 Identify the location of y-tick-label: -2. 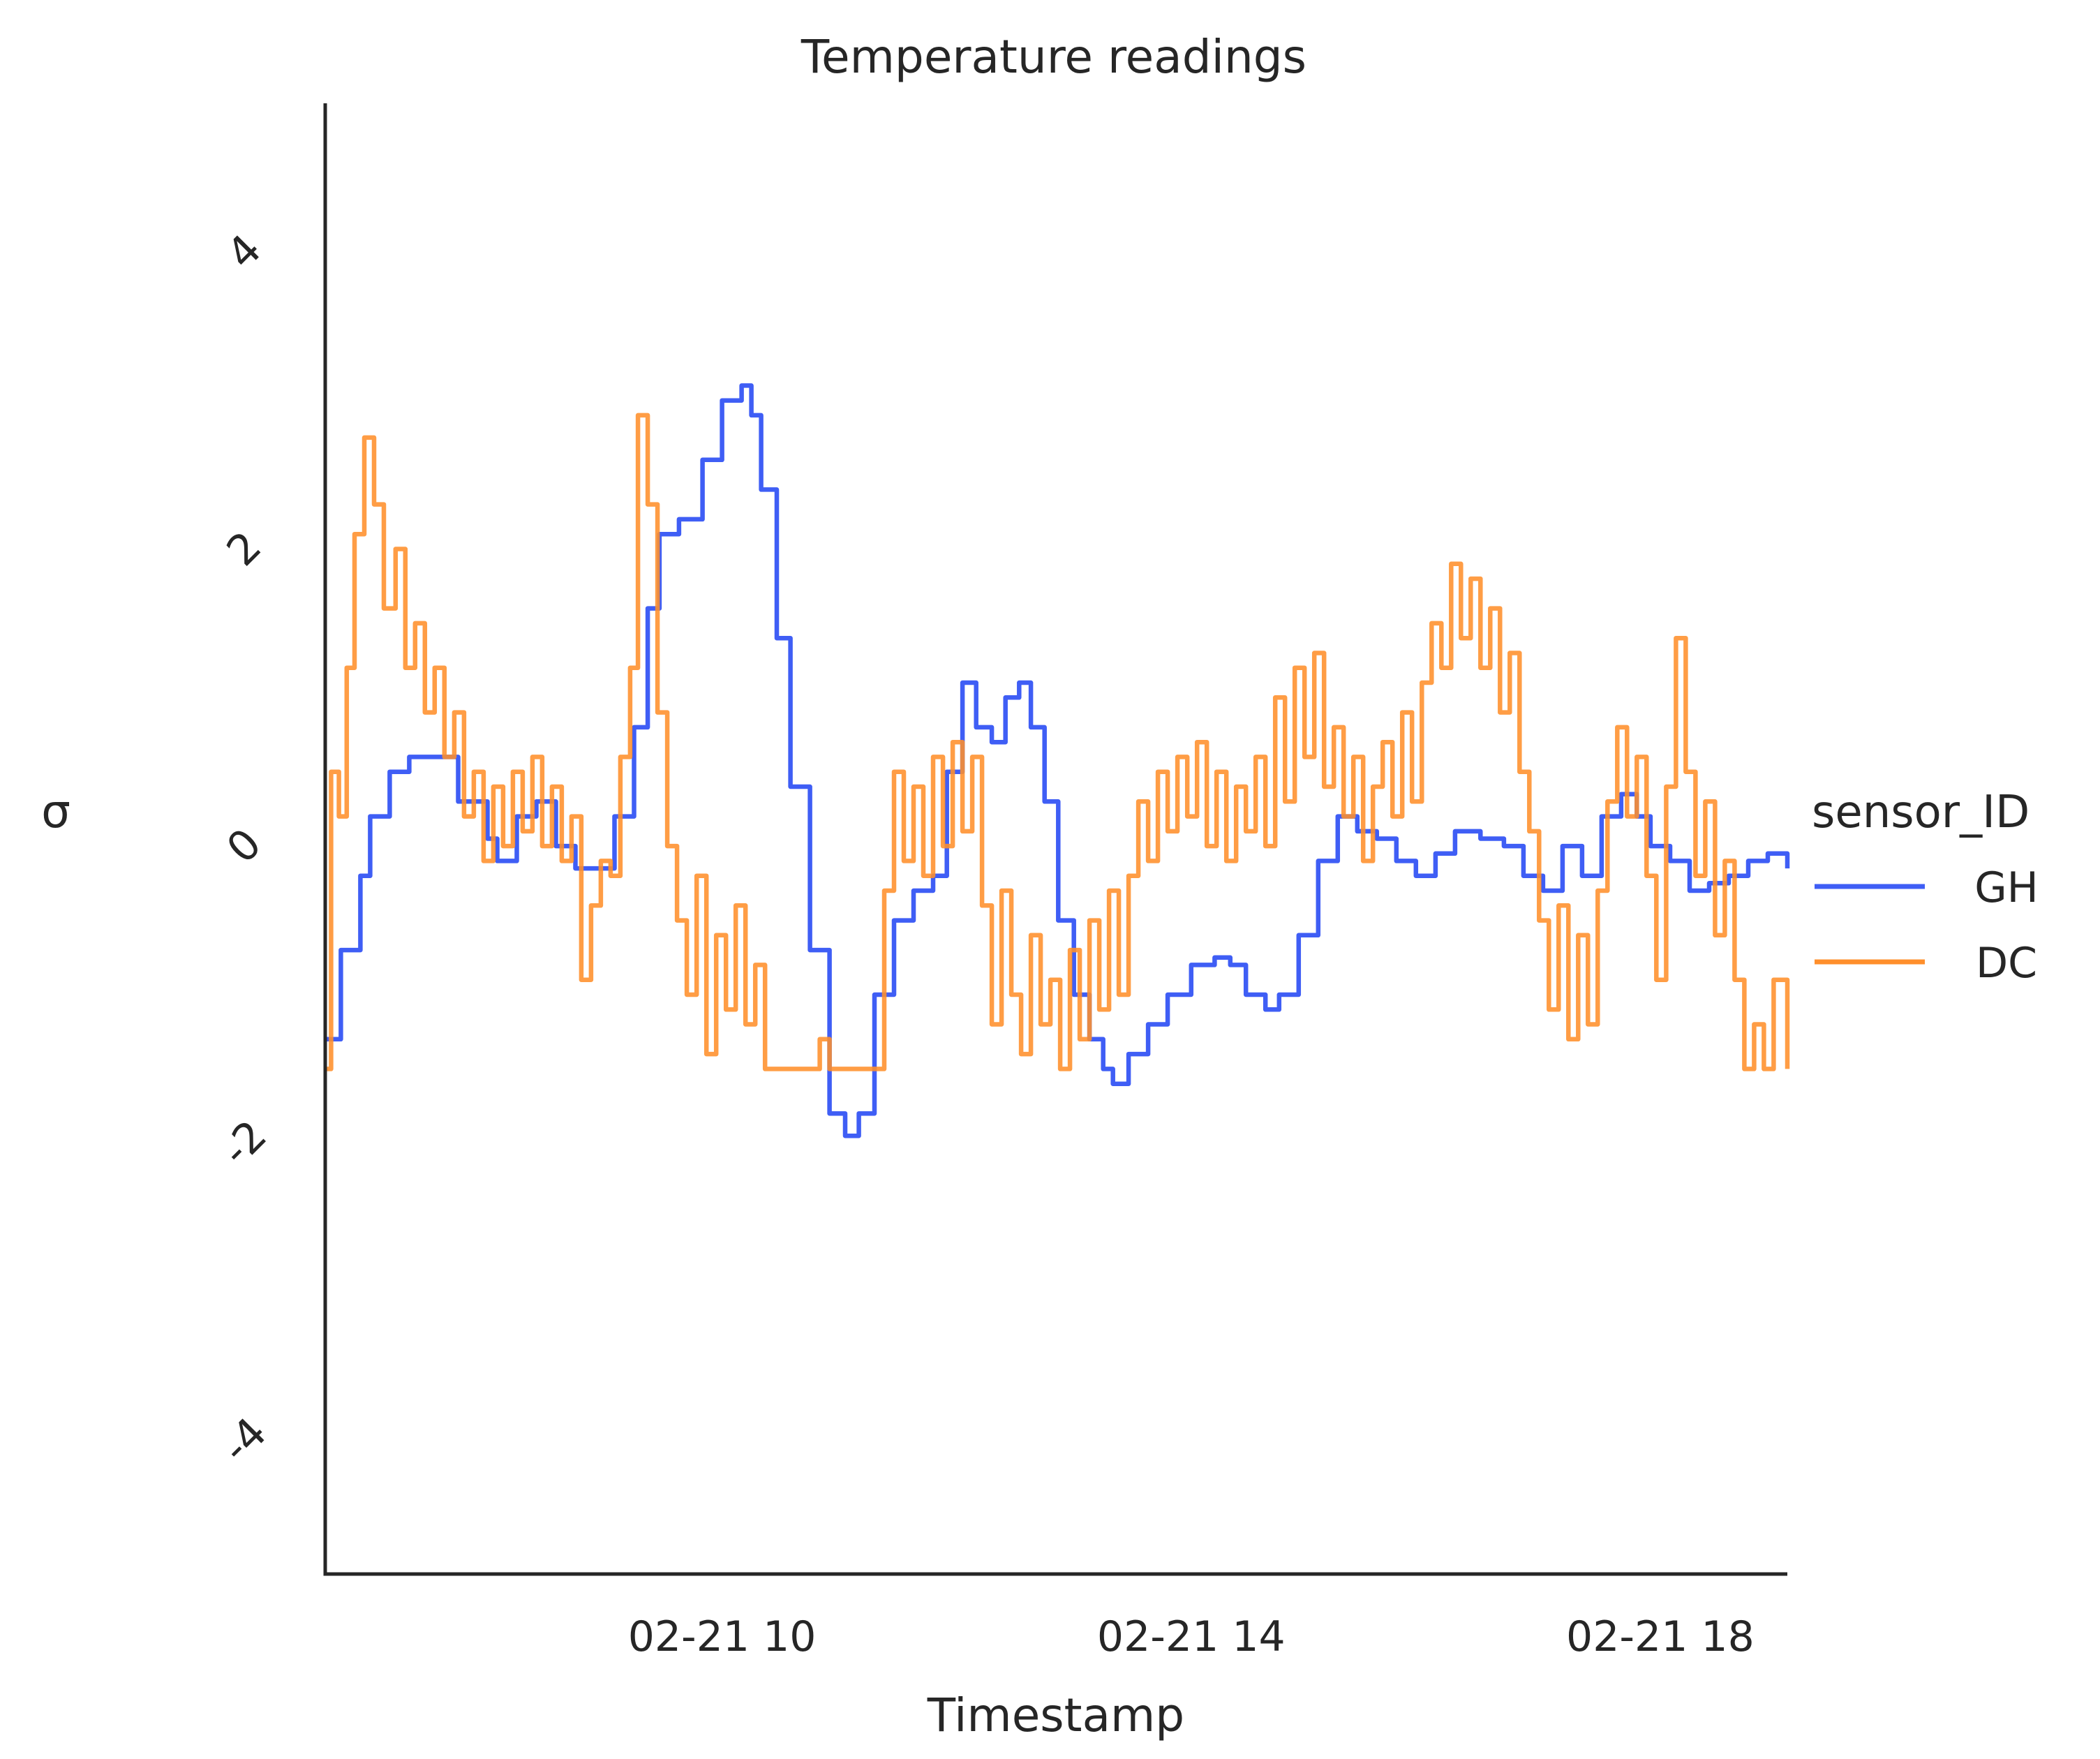
(244, 1143).